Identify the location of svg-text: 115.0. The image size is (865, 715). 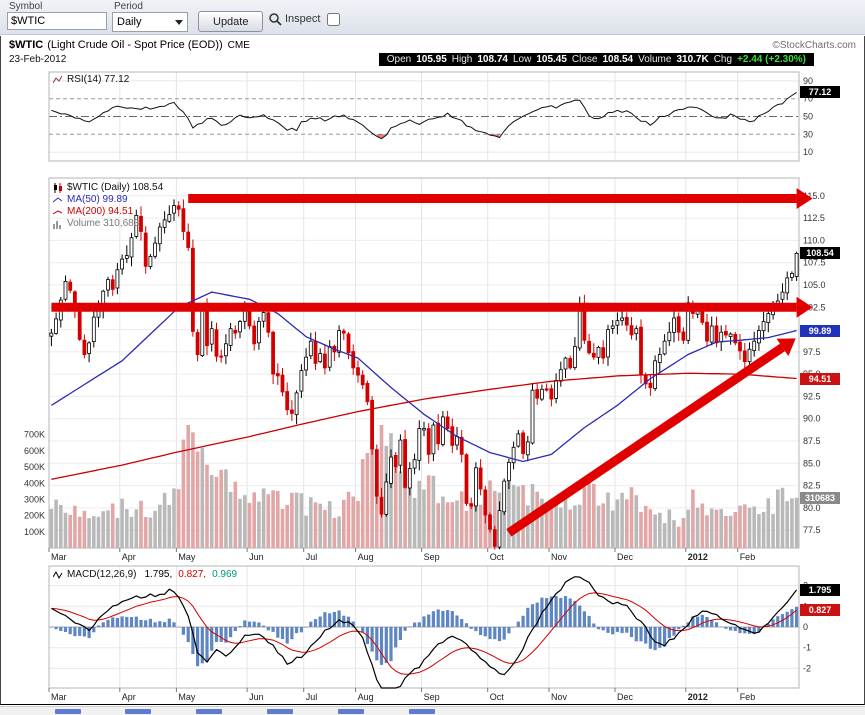
(814, 196).